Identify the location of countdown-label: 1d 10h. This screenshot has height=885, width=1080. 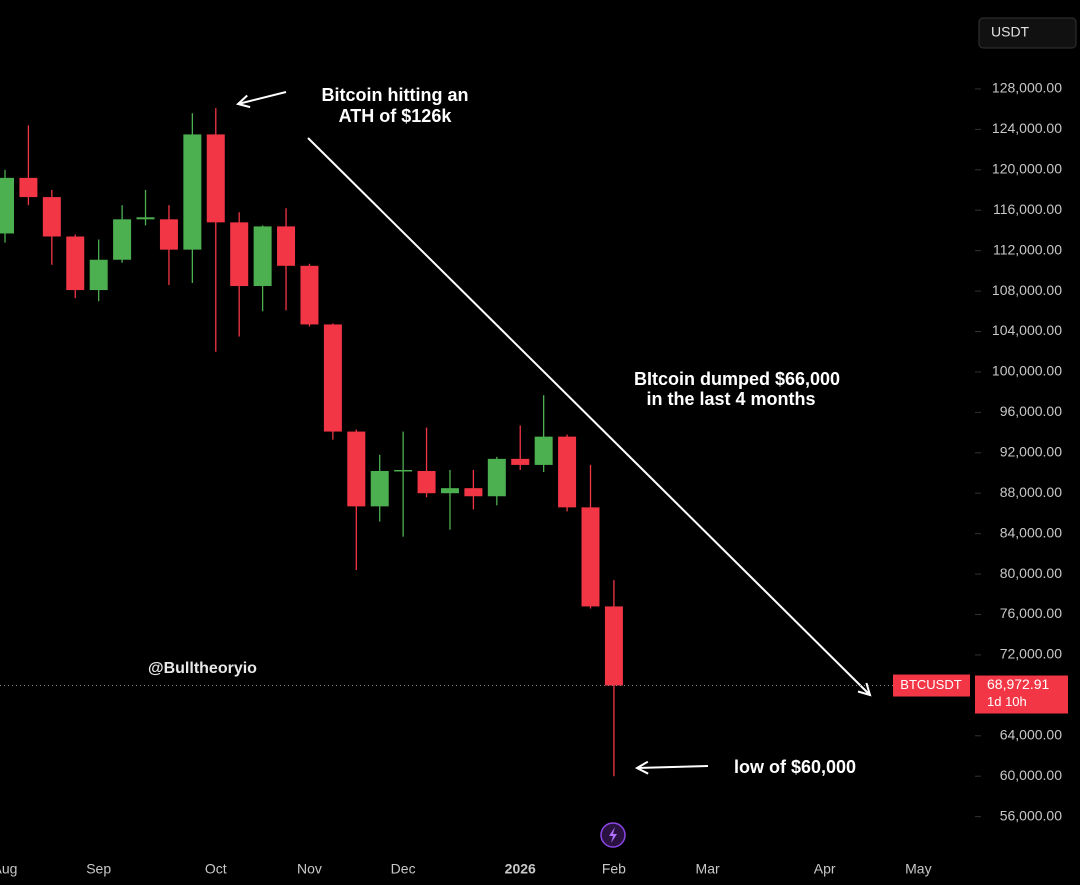
(1007, 701).